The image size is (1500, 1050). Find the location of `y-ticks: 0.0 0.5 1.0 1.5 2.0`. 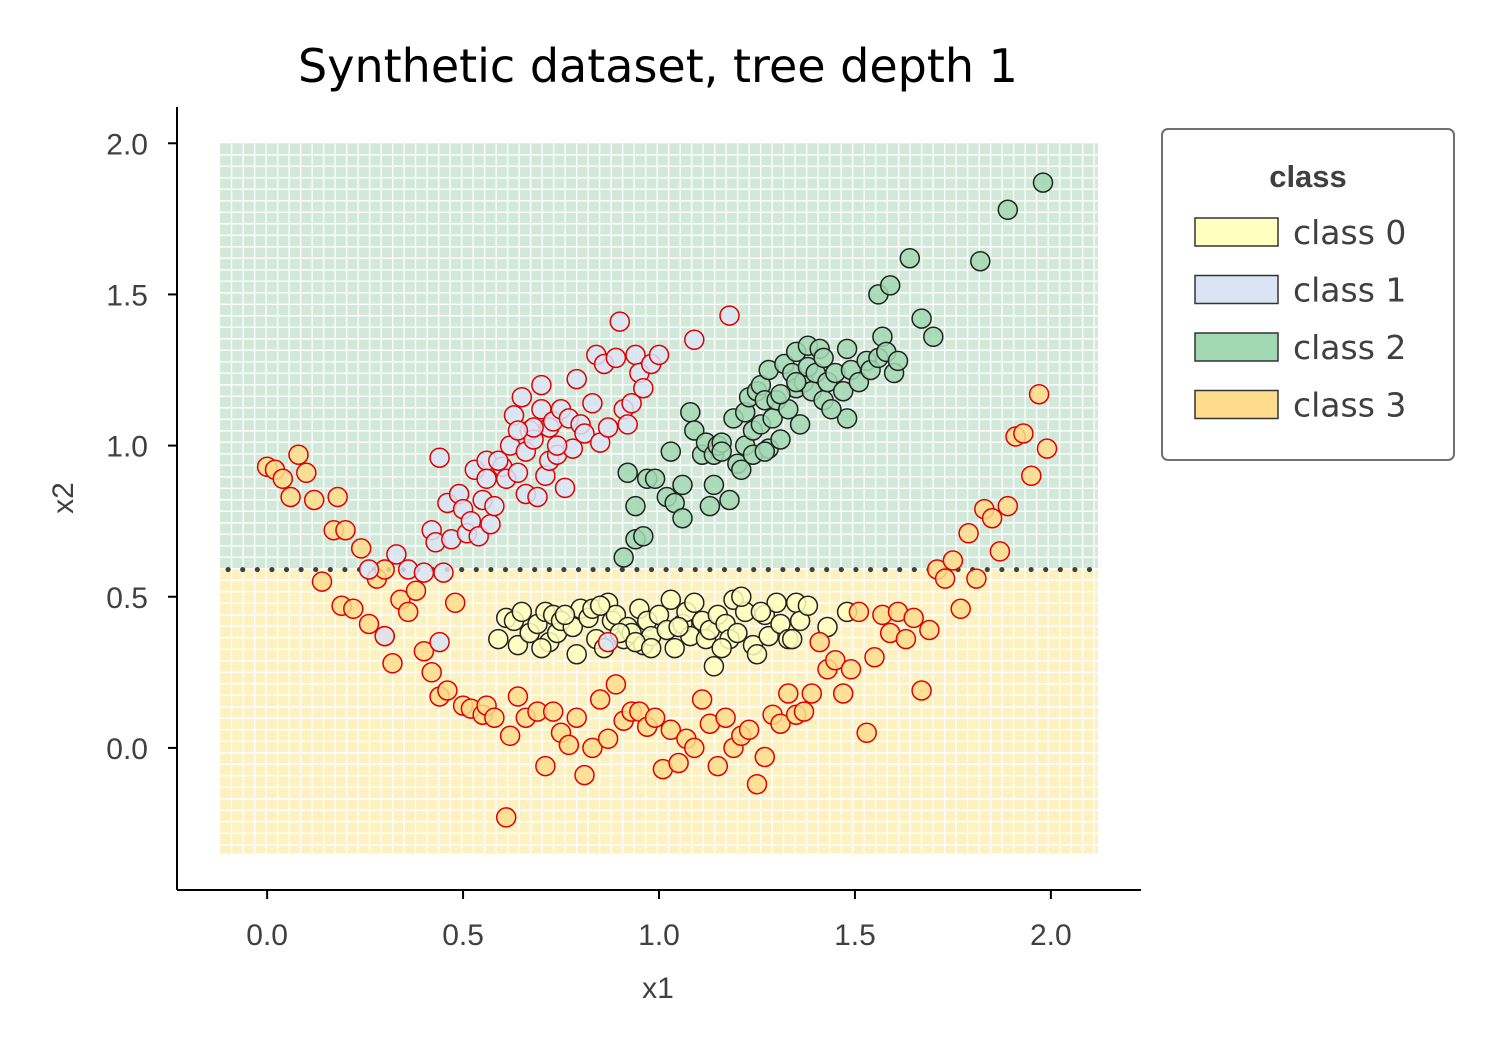

y-ticks: 0.0 0.5 1.0 1.5 2.0 is located at coordinates (141, 447).